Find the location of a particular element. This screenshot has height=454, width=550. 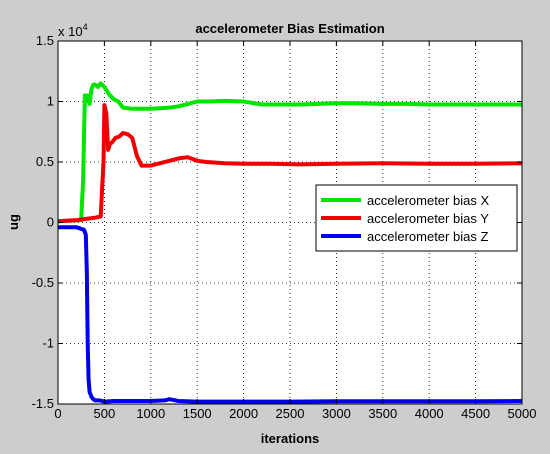

chart-title: accelerometer Bias Estimation is located at coordinates (289, 28).